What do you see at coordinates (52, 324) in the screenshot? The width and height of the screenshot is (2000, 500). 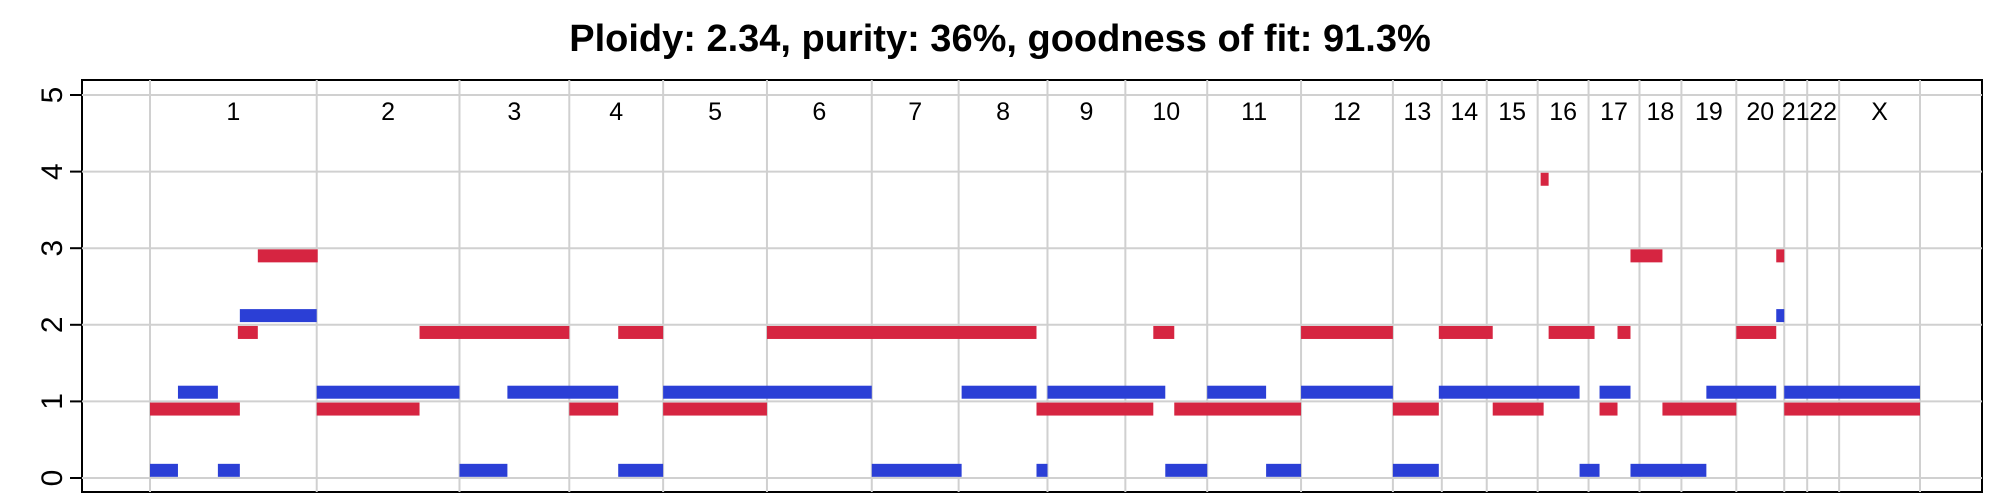 I see `y-tick-label: 2` at bounding box center [52, 324].